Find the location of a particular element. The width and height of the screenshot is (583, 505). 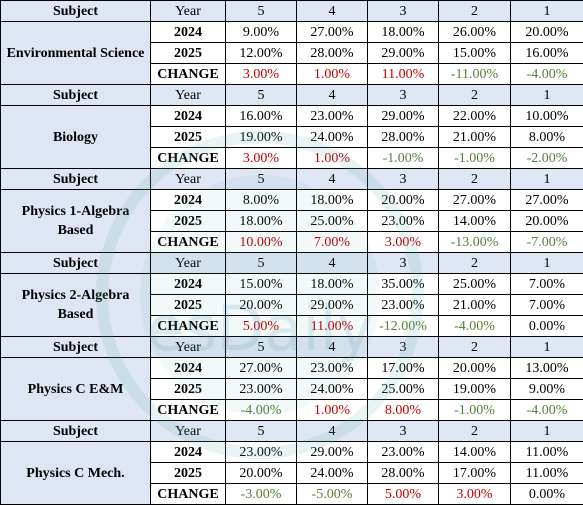

year-row: 2025 12.00% 28.00% 29.00% 15.00% 16.00% is located at coordinates (292, 53).